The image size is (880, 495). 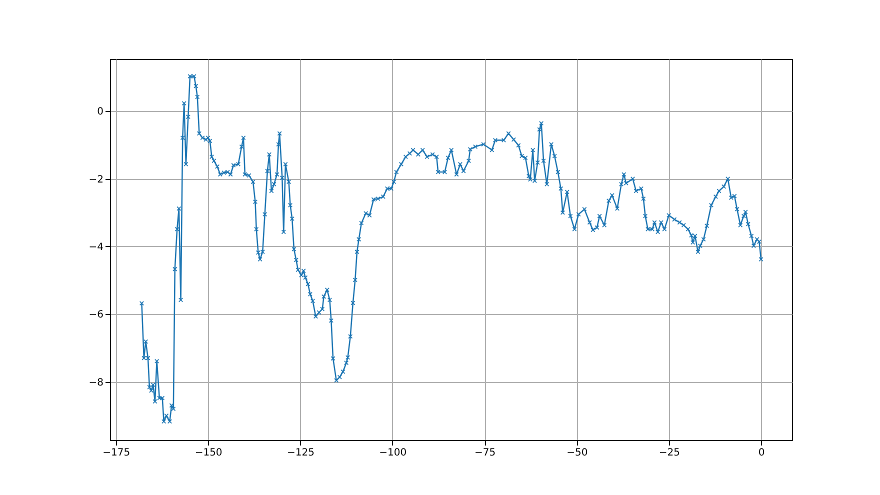 What do you see at coordinates (669, 453) in the screenshot?
I see `x-tick-label: −25` at bounding box center [669, 453].